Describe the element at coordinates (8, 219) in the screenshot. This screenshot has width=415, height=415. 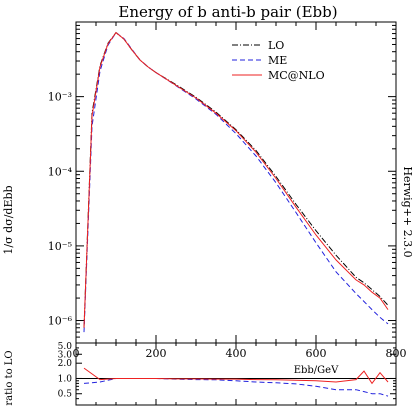
I see `main-y-axis-label: 1/σ dσ/dEbb` at that location.